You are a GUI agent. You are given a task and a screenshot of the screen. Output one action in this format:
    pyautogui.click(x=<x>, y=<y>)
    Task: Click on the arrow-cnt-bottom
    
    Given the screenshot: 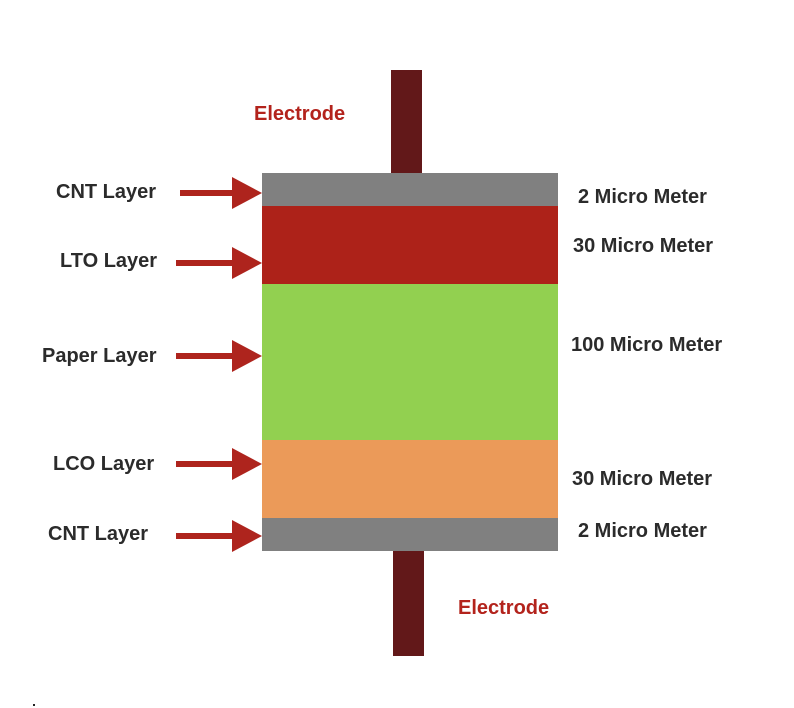 What is the action you would take?
    pyautogui.click(x=219, y=536)
    